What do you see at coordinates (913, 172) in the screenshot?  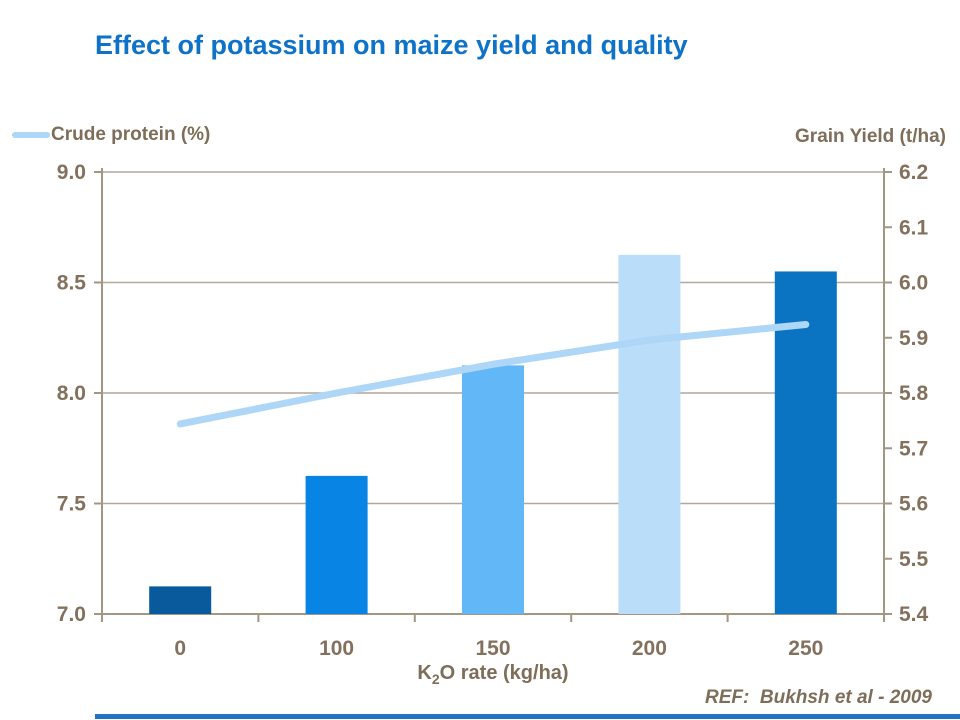 I see `right-axis-tick-label: 6.2` at bounding box center [913, 172].